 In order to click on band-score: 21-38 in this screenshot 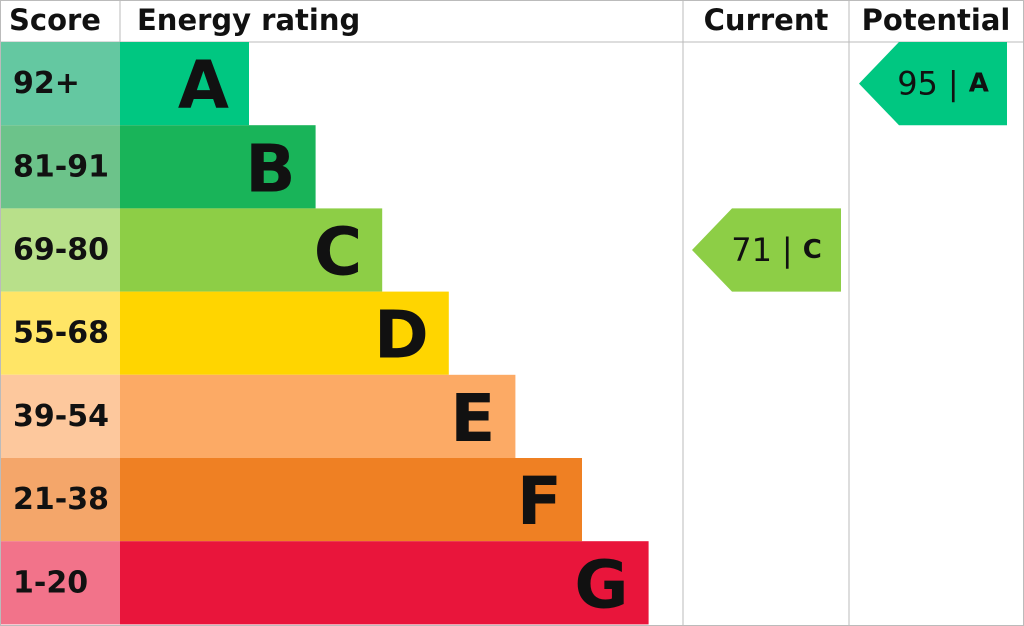, I will do `click(61, 499)`.